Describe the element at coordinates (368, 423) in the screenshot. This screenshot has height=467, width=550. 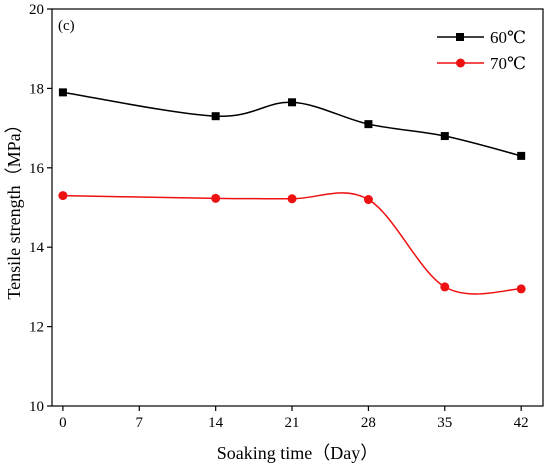
I see `x-tick-label-4: 28` at that location.